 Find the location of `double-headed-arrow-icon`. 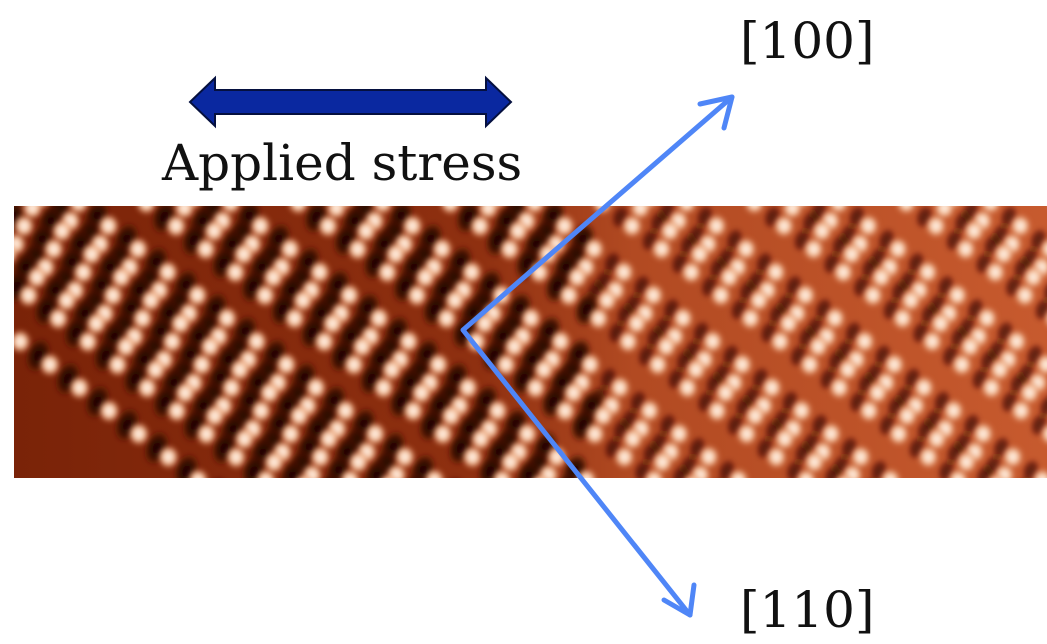

double-headed-arrow-icon is located at coordinates (350, 102).